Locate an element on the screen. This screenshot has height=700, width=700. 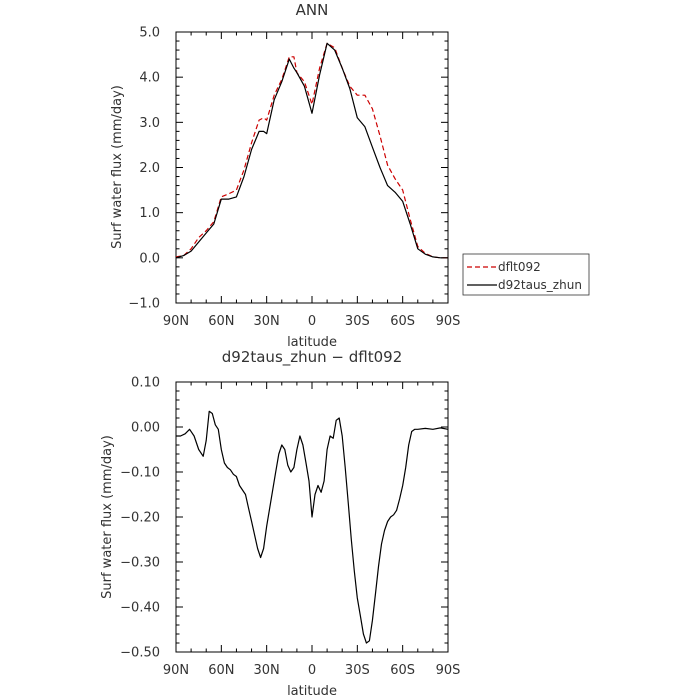
top-series-line-d92taus-zhun is located at coordinates (311, 150).